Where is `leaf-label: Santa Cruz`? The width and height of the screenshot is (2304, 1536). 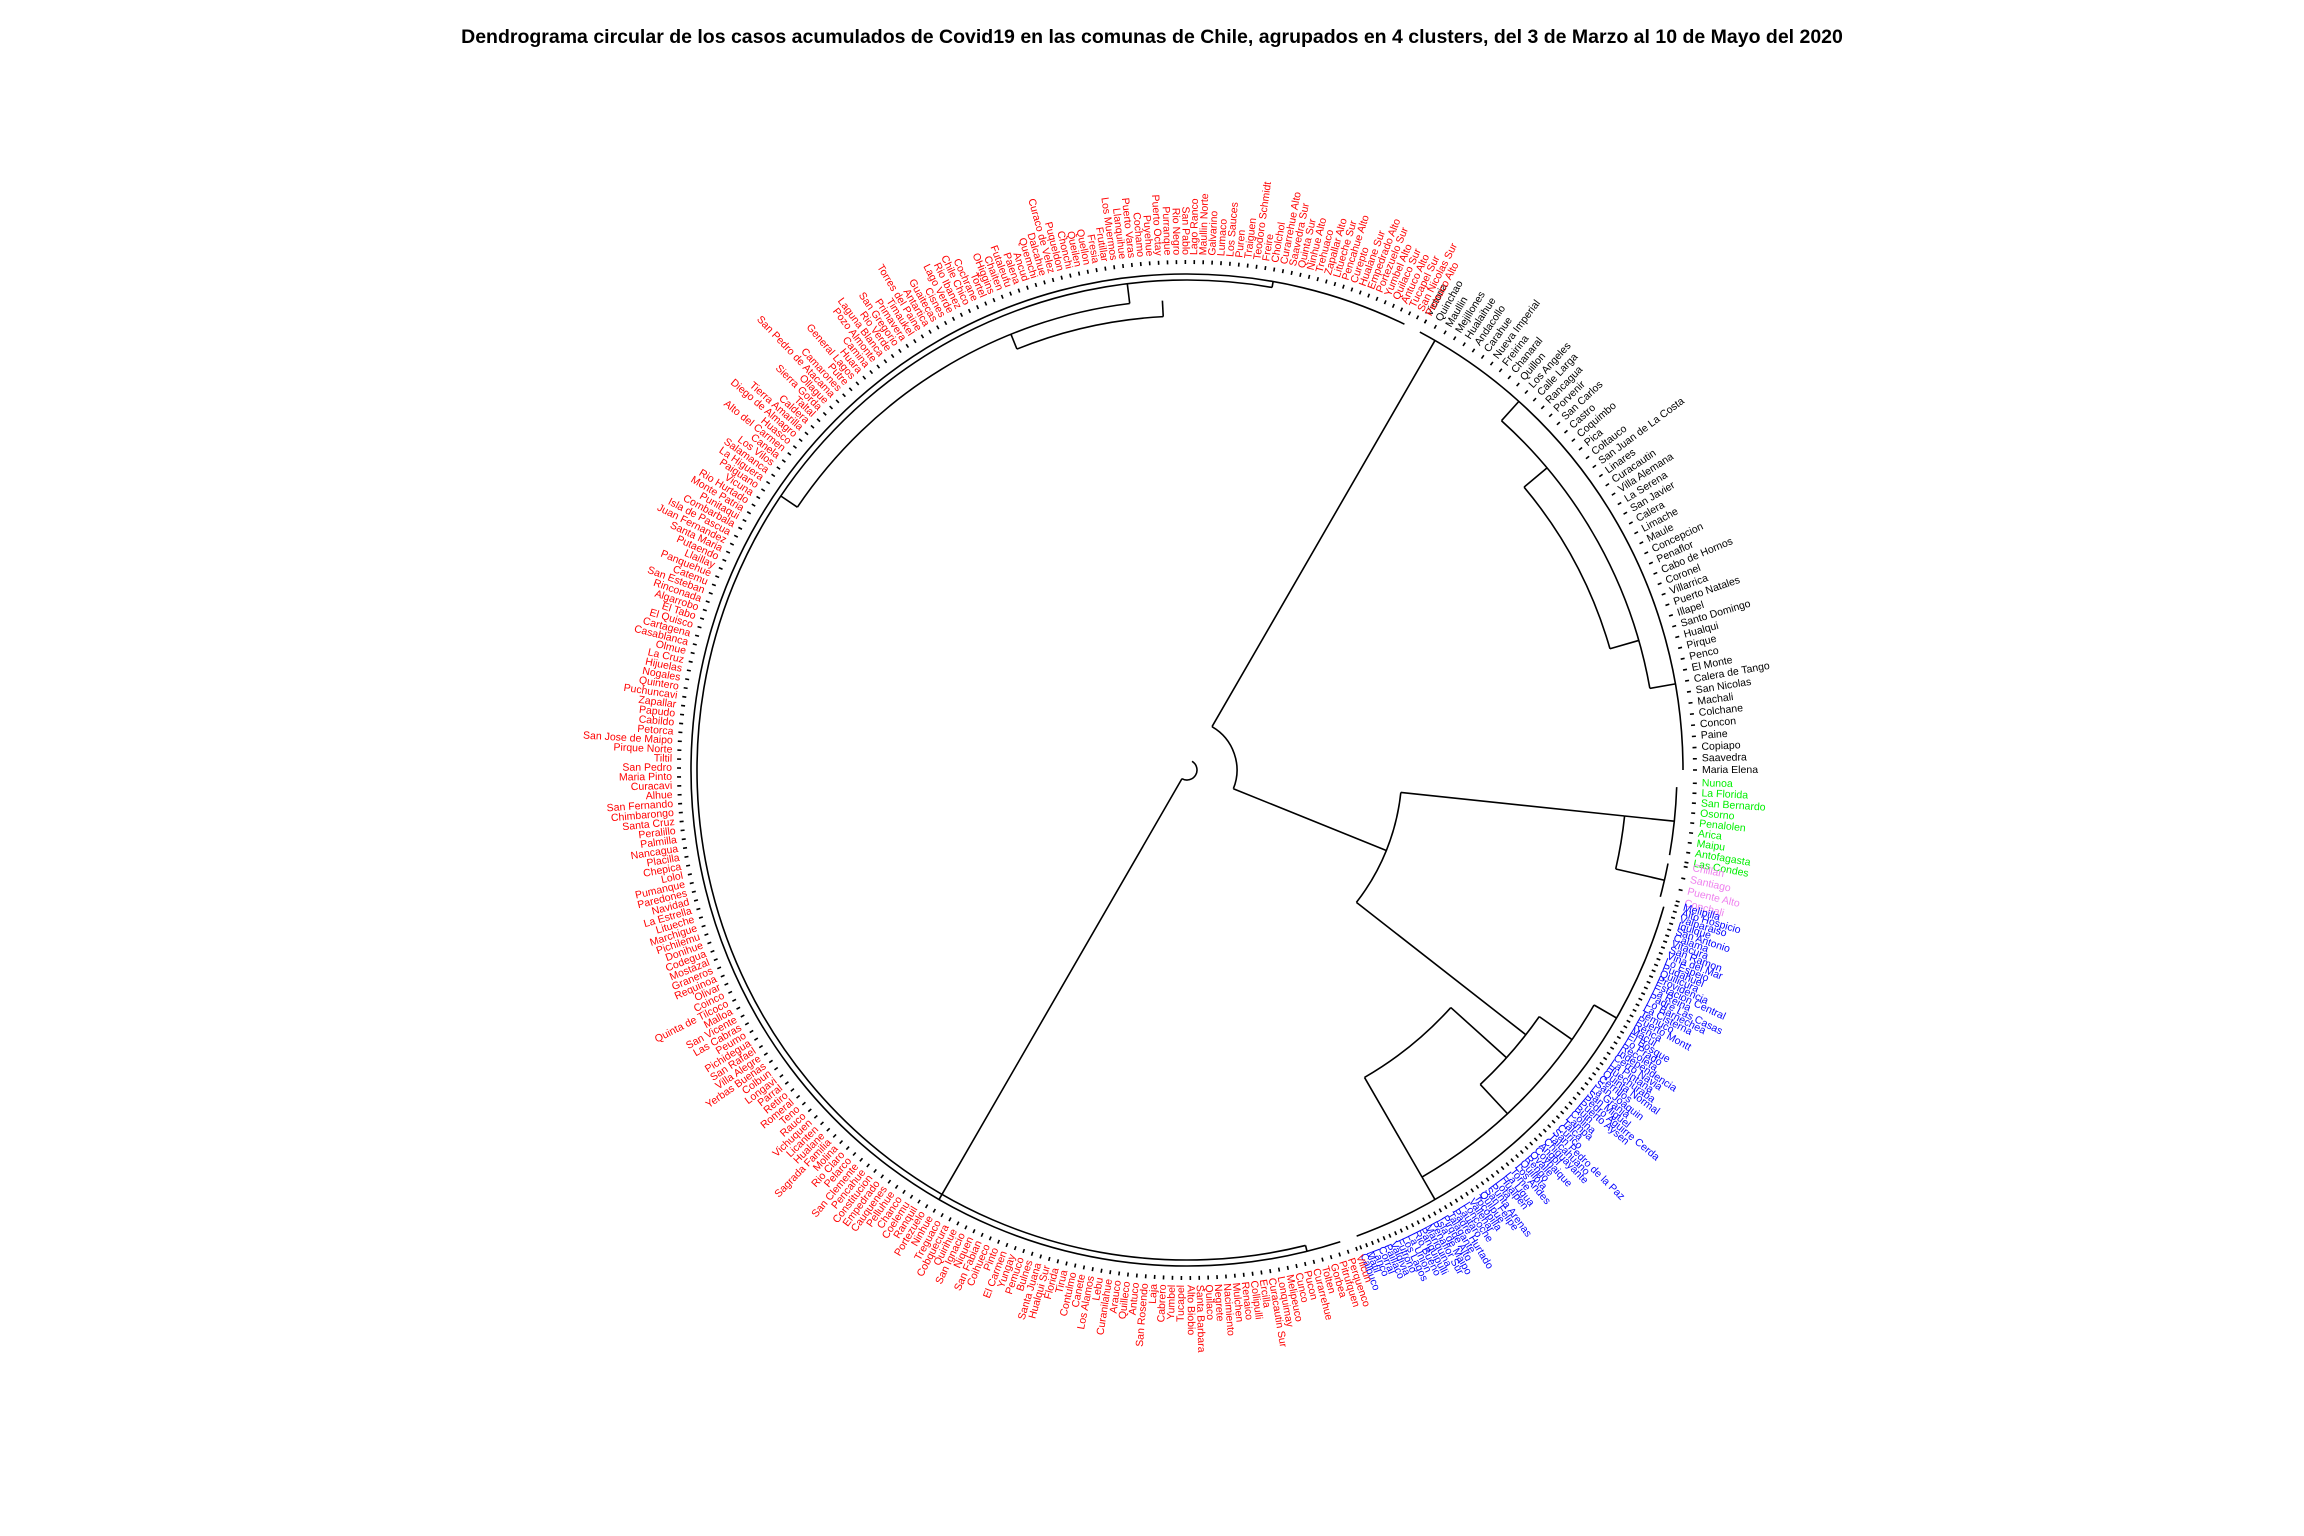
leaf-label: Santa Cruz is located at coordinates (648, 824).